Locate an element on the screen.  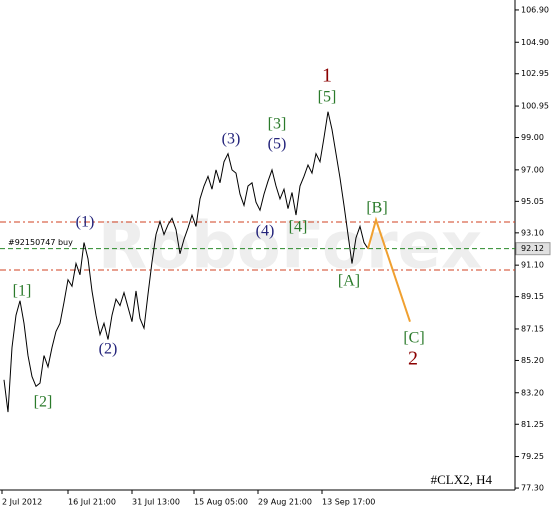
wave-label: [A] is located at coordinates (349, 281).